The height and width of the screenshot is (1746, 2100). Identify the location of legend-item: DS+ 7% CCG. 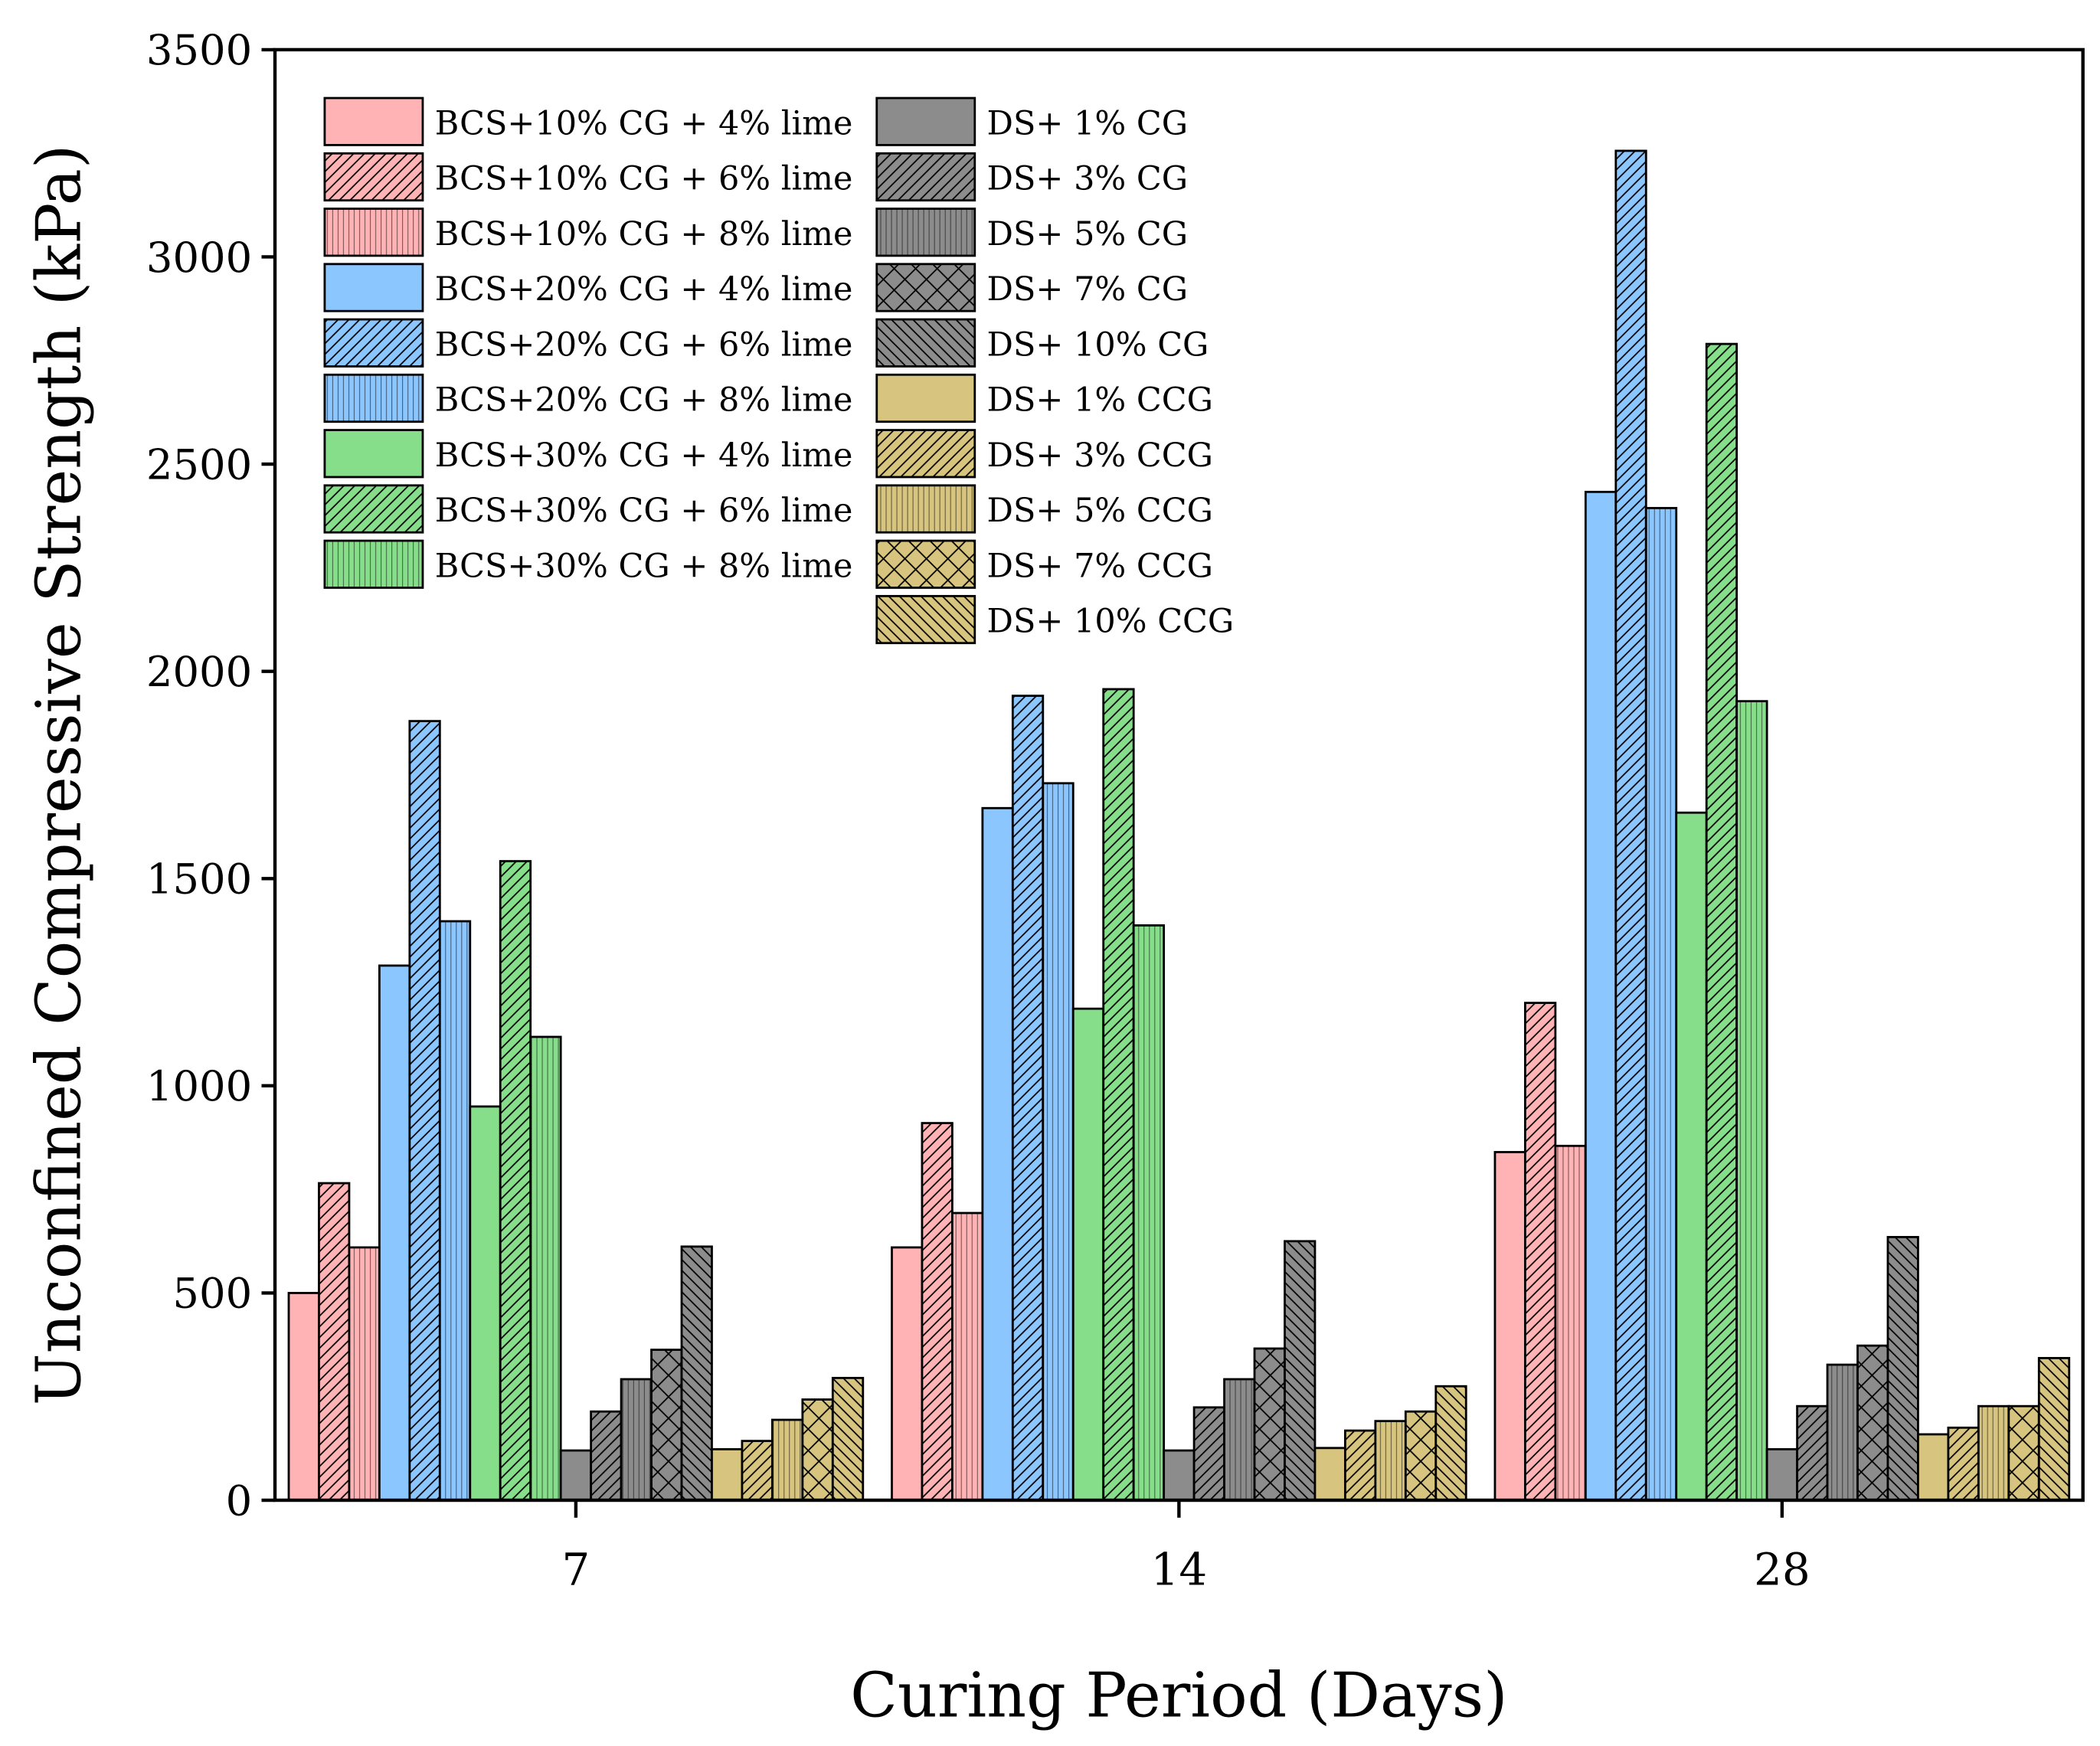
(1044, 564).